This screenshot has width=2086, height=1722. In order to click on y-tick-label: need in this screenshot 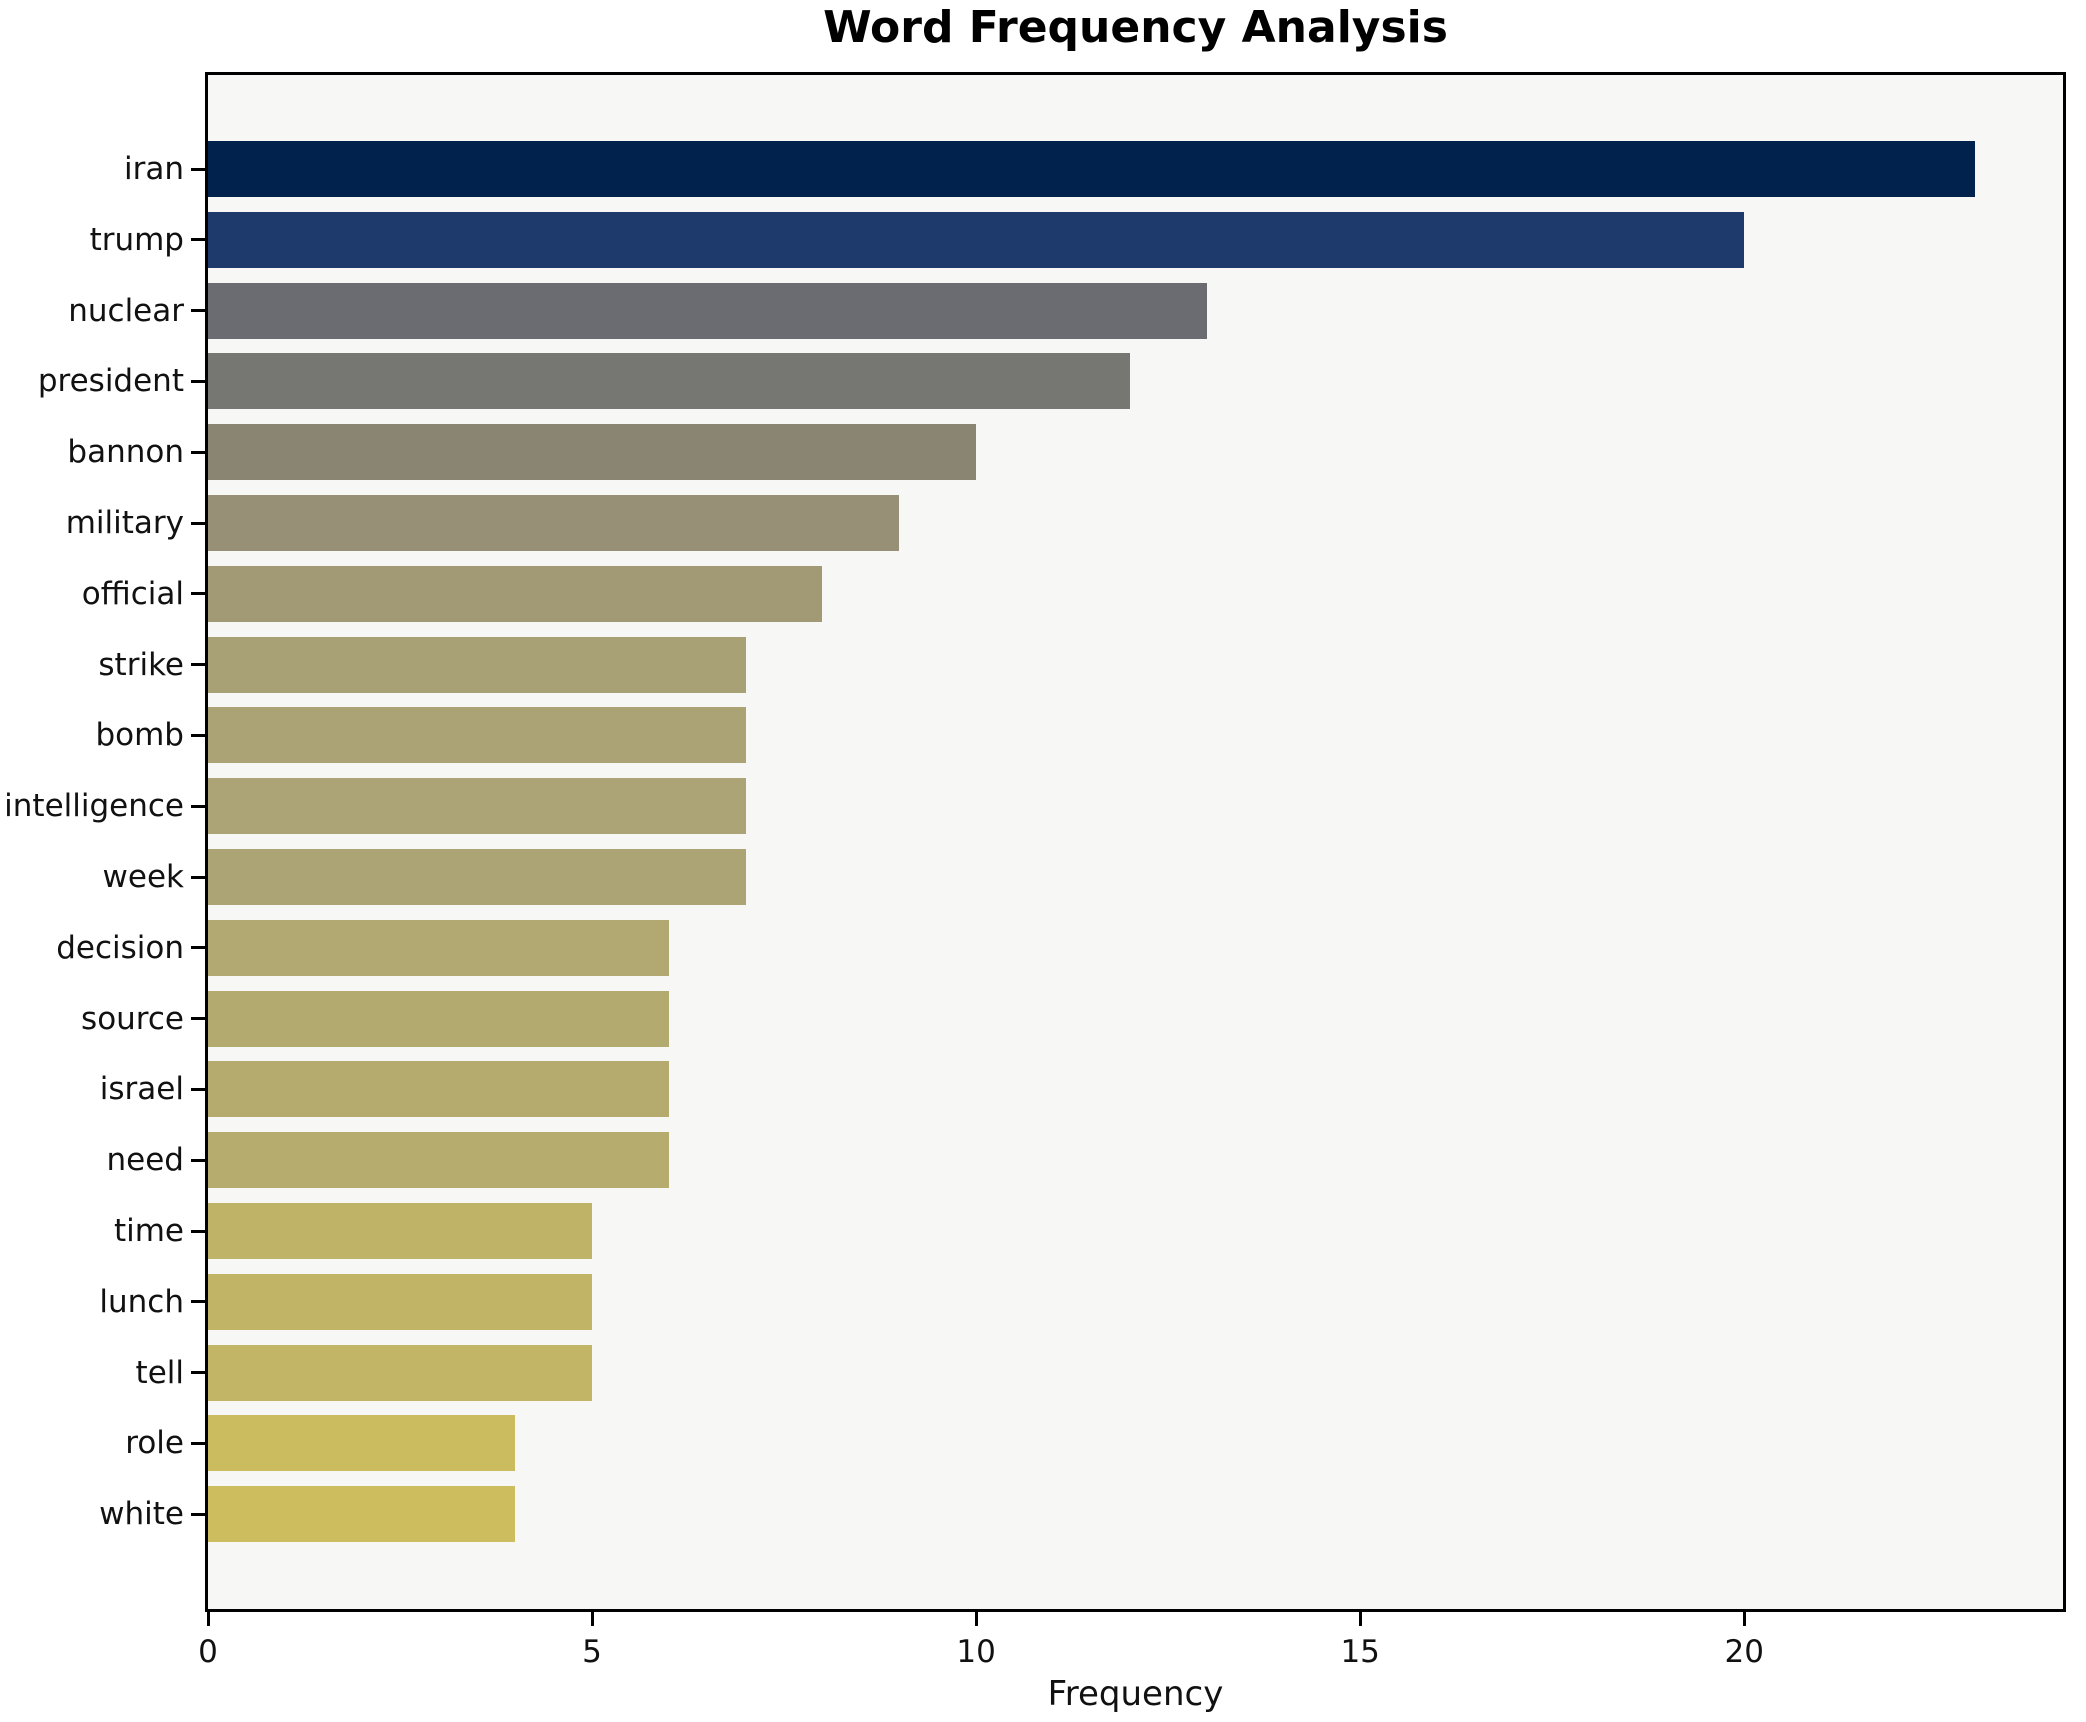, I will do `click(145, 1160)`.